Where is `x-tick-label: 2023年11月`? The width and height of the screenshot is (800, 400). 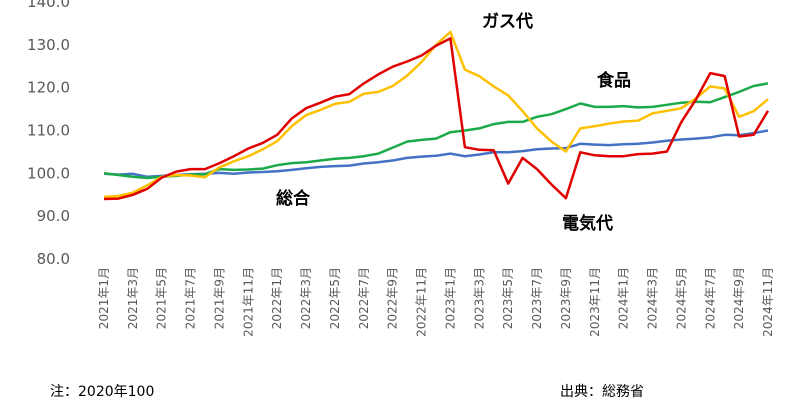
x-tick-label: 2023年11月 is located at coordinates (595, 302).